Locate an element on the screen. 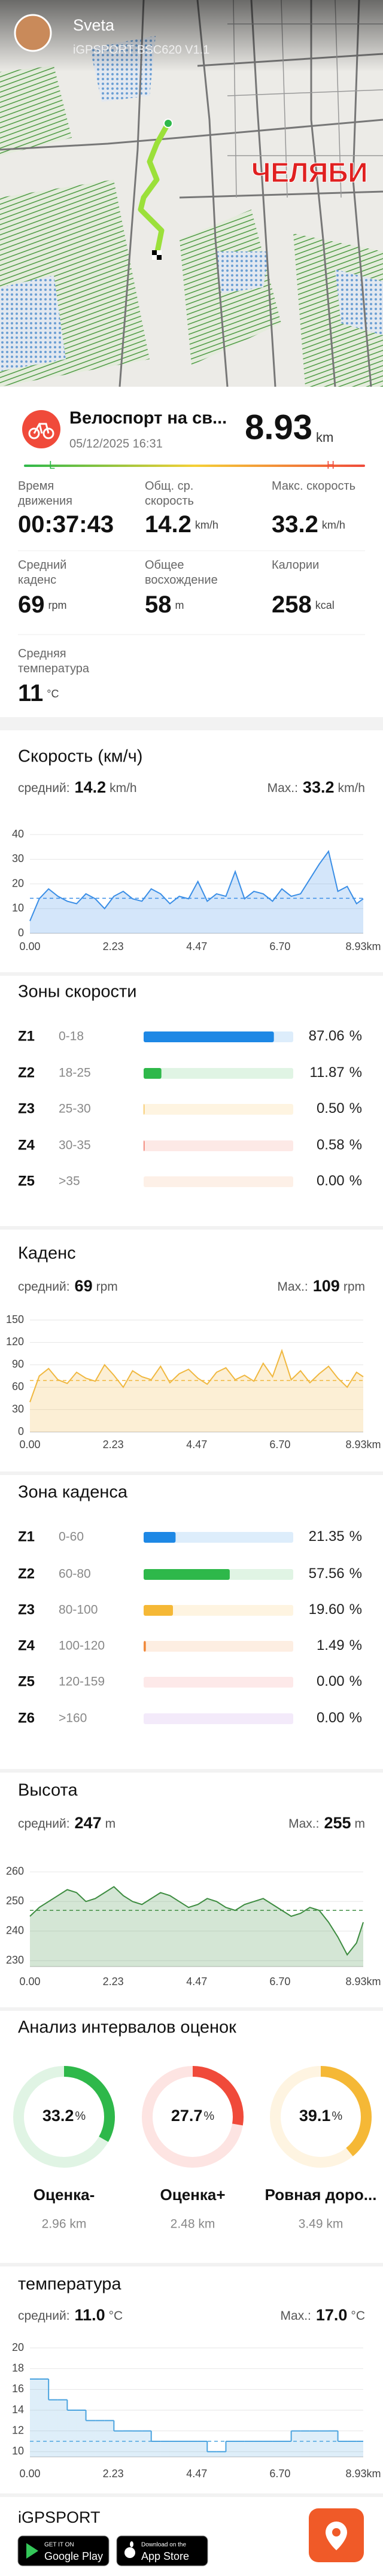 This screenshot has width=383, height=2576. interval-distance: 3.49 km is located at coordinates (321, 2224).